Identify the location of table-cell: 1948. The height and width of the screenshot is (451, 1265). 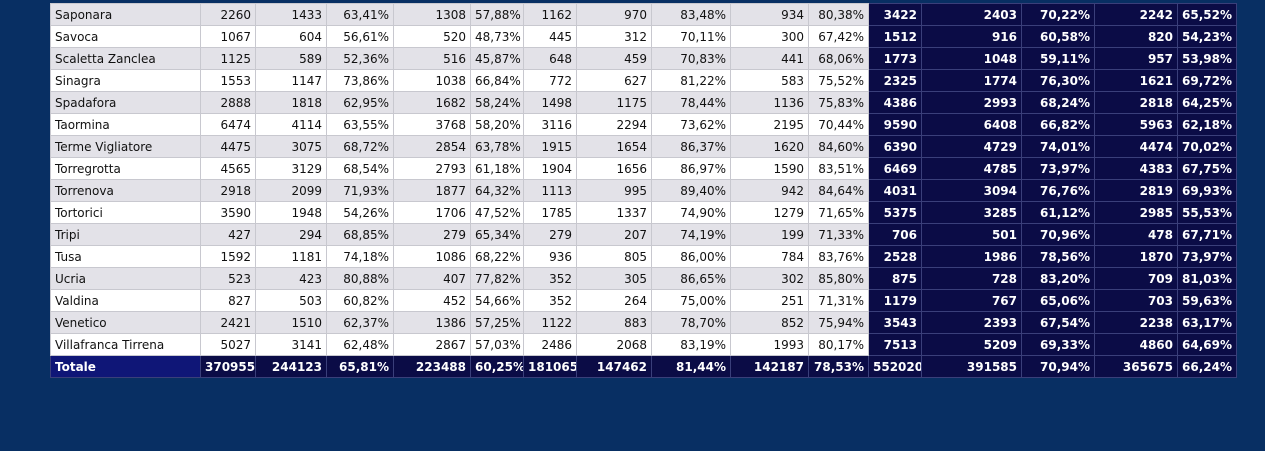
(291, 212).